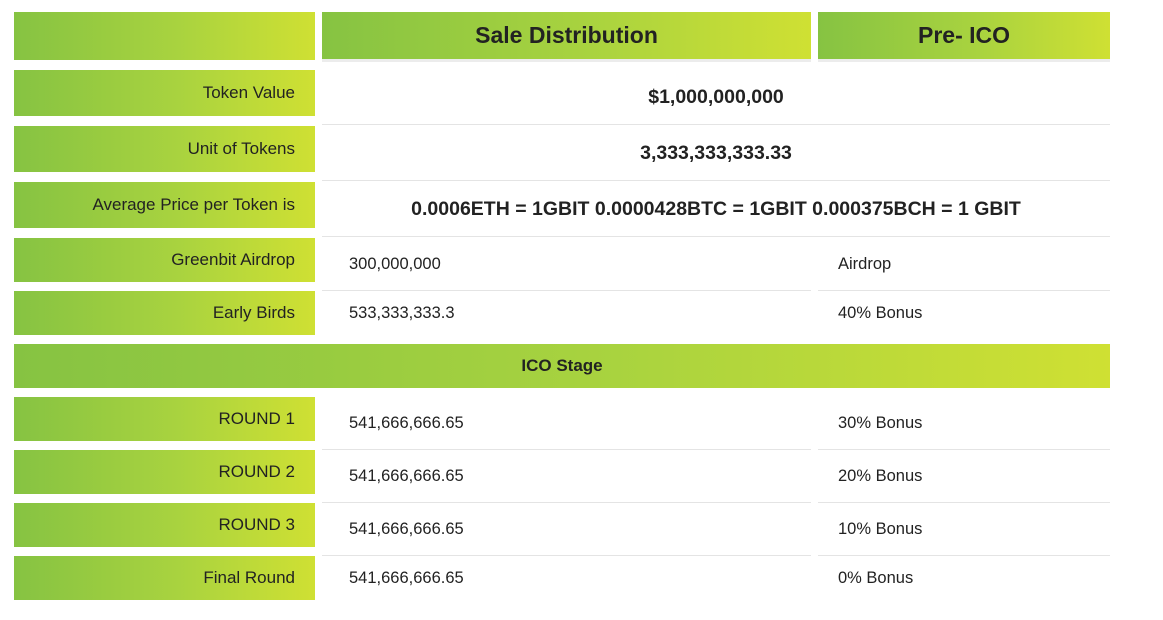  I want to click on final-round-value: 541,666,666.65, so click(406, 577).